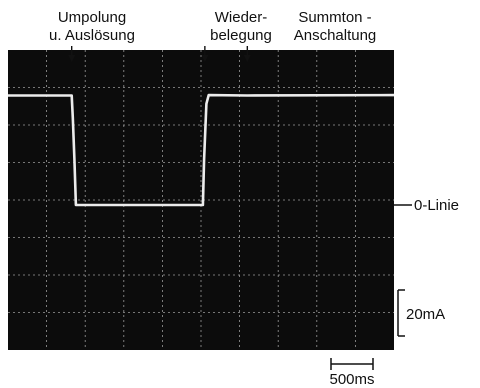 The width and height of the screenshot is (480, 388). Describe the element at coordinates (247, 58) in the screenshot. I see `event-summton-arrow-head` at that location.